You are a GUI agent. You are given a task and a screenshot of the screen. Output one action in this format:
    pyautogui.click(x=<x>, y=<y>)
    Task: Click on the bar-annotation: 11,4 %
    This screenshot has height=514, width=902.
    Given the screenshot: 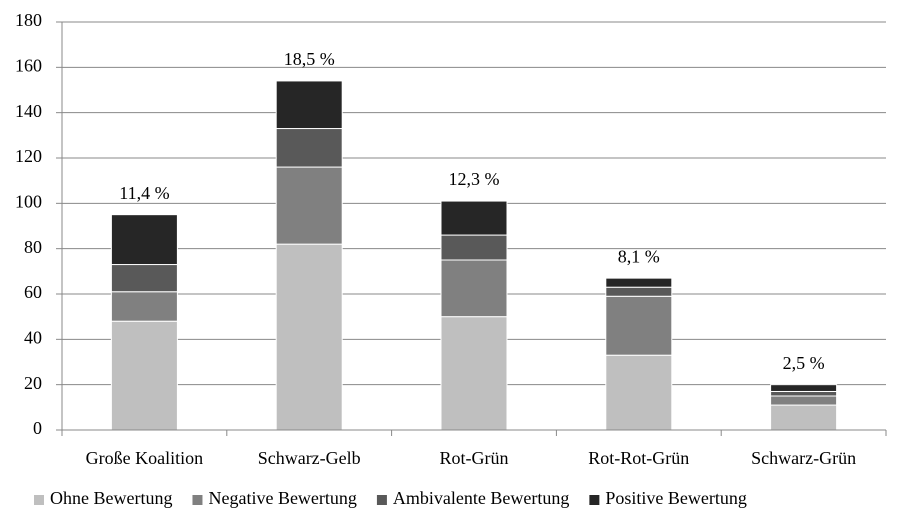 What is the action you would take?
    pyautogui.click(x=144, y=193)
    